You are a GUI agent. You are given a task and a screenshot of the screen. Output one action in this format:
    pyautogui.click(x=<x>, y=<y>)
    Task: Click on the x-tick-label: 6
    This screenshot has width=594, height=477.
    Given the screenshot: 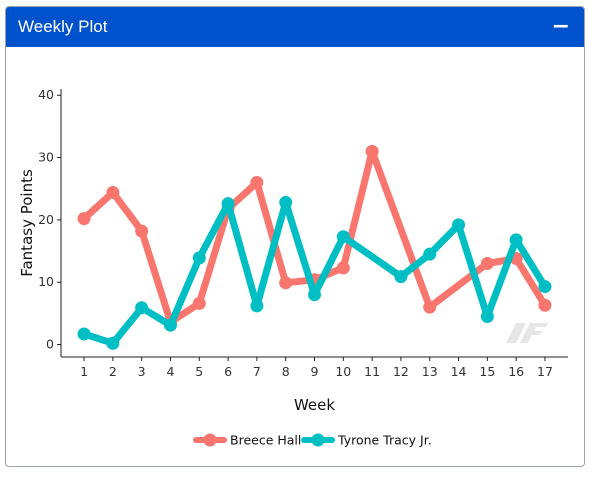 What is the action you would take?
    pyautogui.click(x=228, y=371)
    